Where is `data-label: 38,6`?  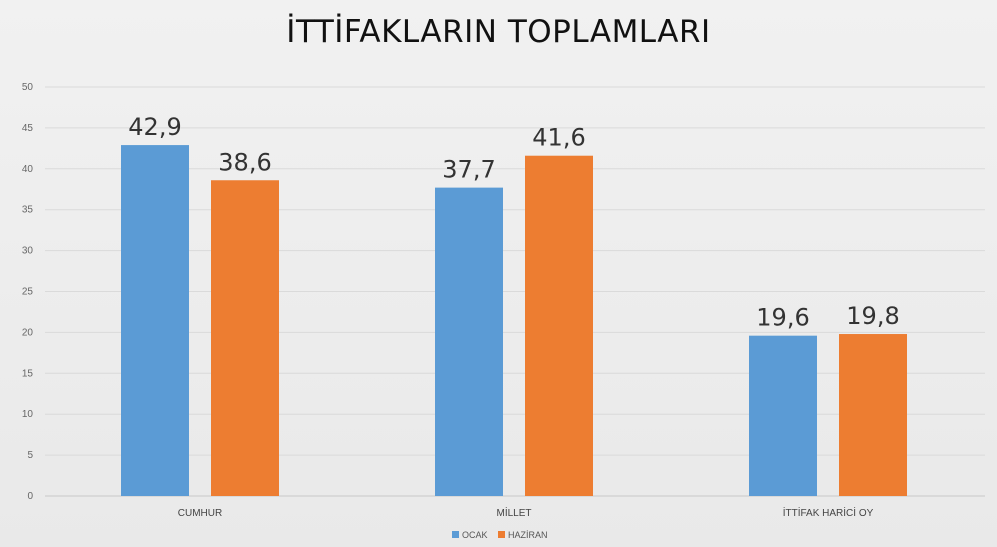 data-label: 38,6 is located at coordinates (244, 162).